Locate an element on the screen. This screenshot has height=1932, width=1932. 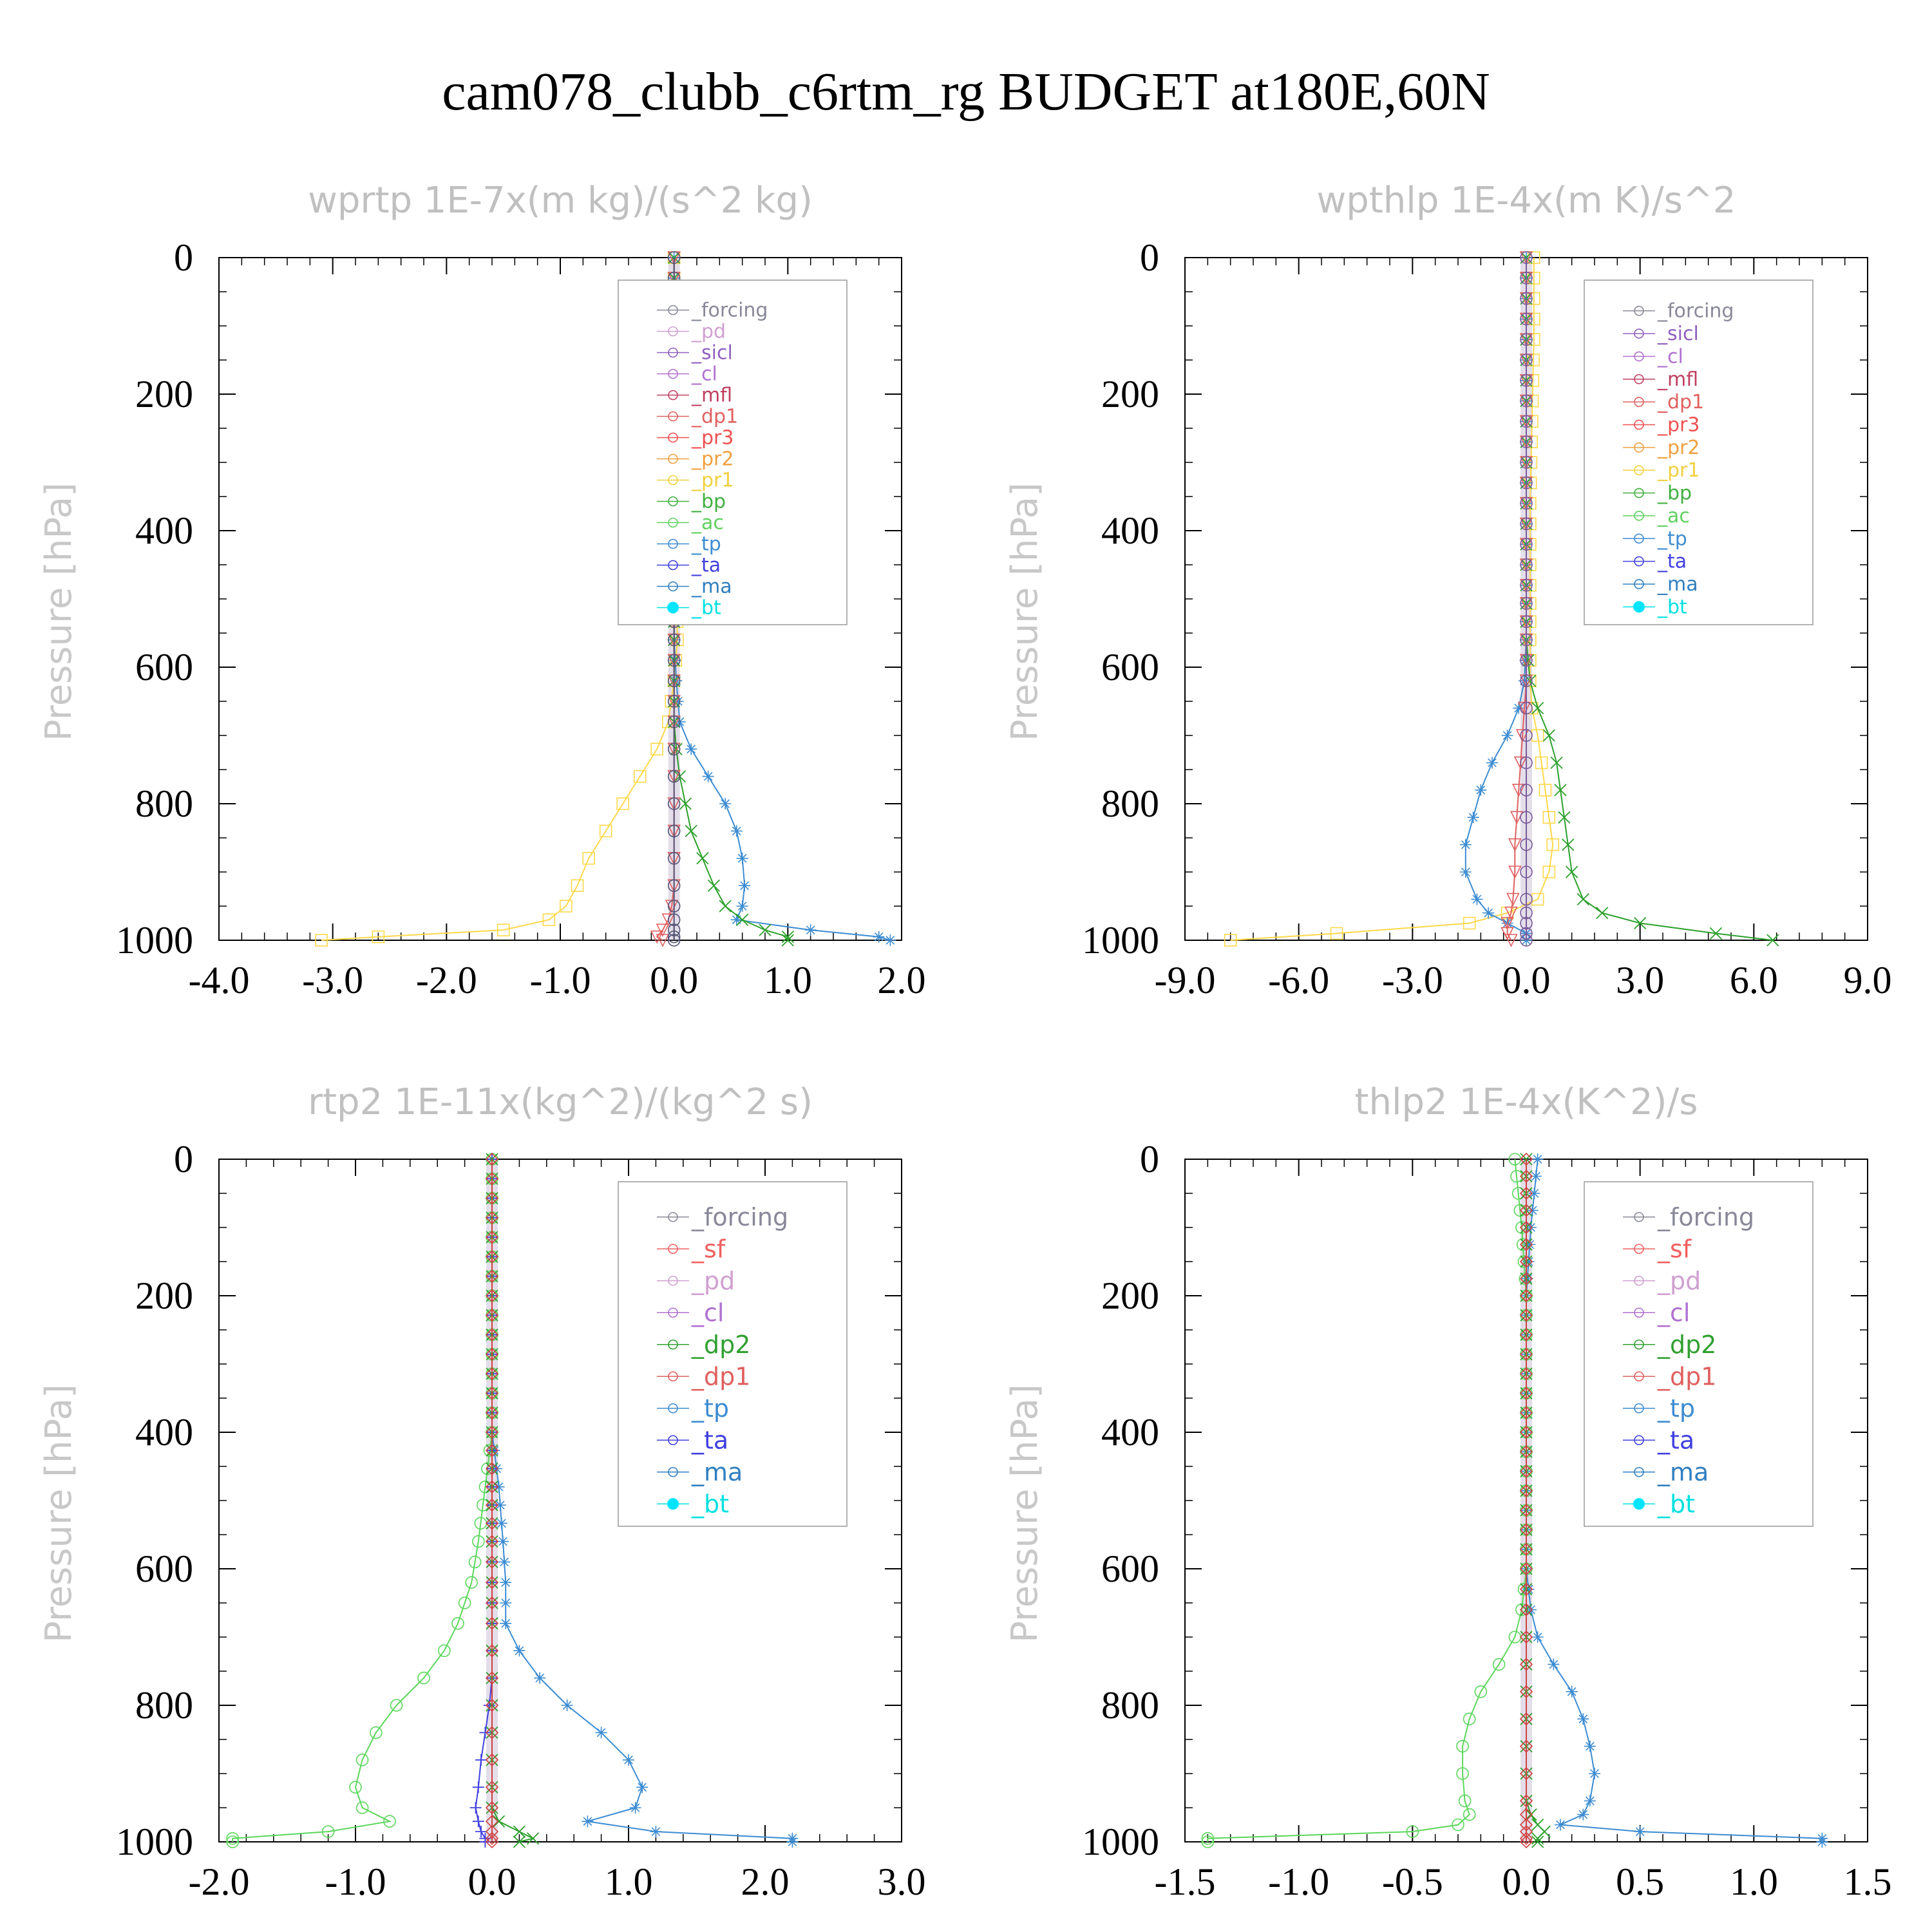
legend-entry: _mfl is located at coordinates (1677, 380).